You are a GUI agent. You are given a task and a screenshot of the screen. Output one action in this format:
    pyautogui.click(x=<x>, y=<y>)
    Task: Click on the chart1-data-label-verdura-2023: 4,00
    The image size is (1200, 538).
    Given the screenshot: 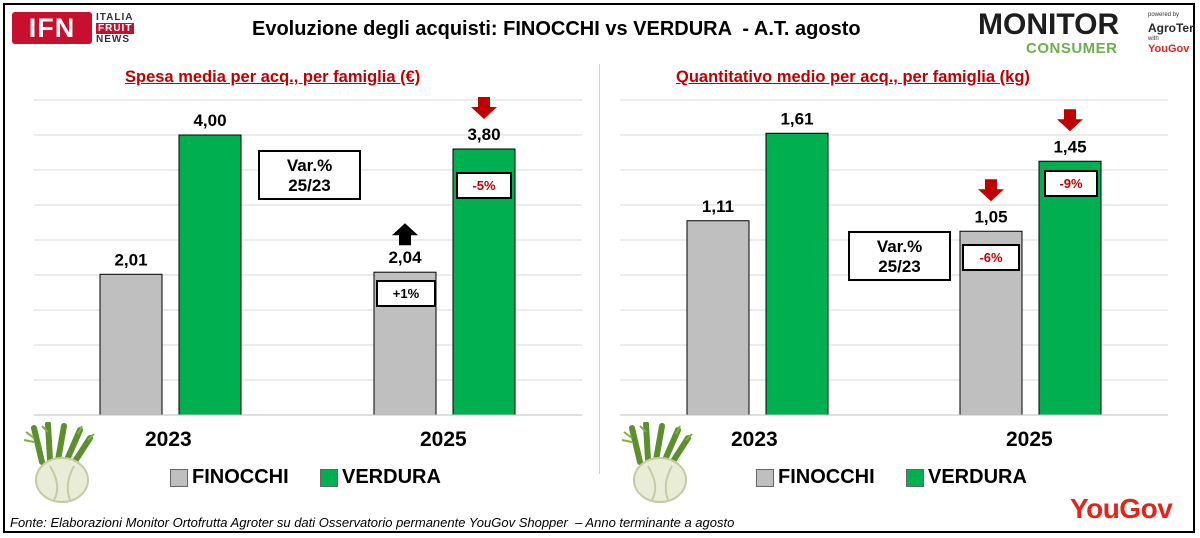 What is the action you would take?
    pyautogui.click(x=209, y=120)
    